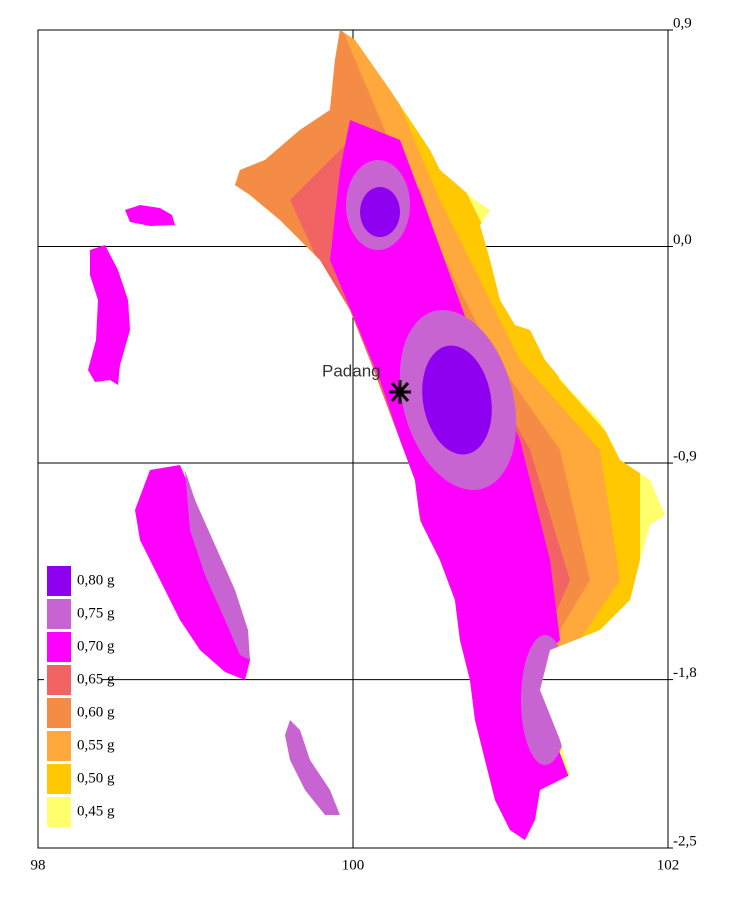 The width and height of the screenshot is (733, 900). Describe the element at coordinates (96, 745) in the screenshot. I see `legend-label: 0,55 g` at that location.